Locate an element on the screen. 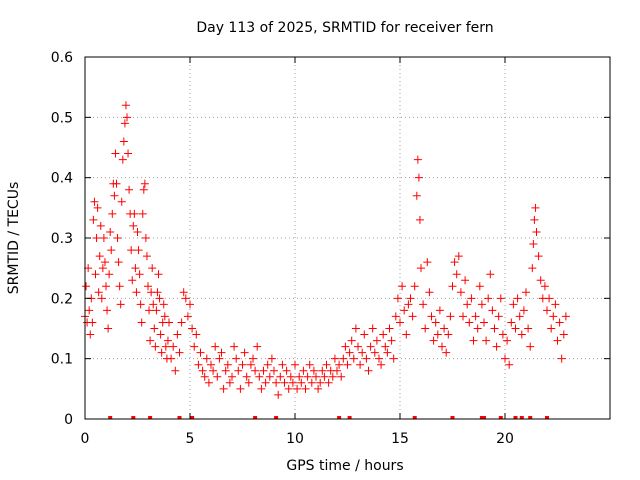 This screenshot has width=640, height=480. x-tick-label: 20 is located at coordinates (505, 439).